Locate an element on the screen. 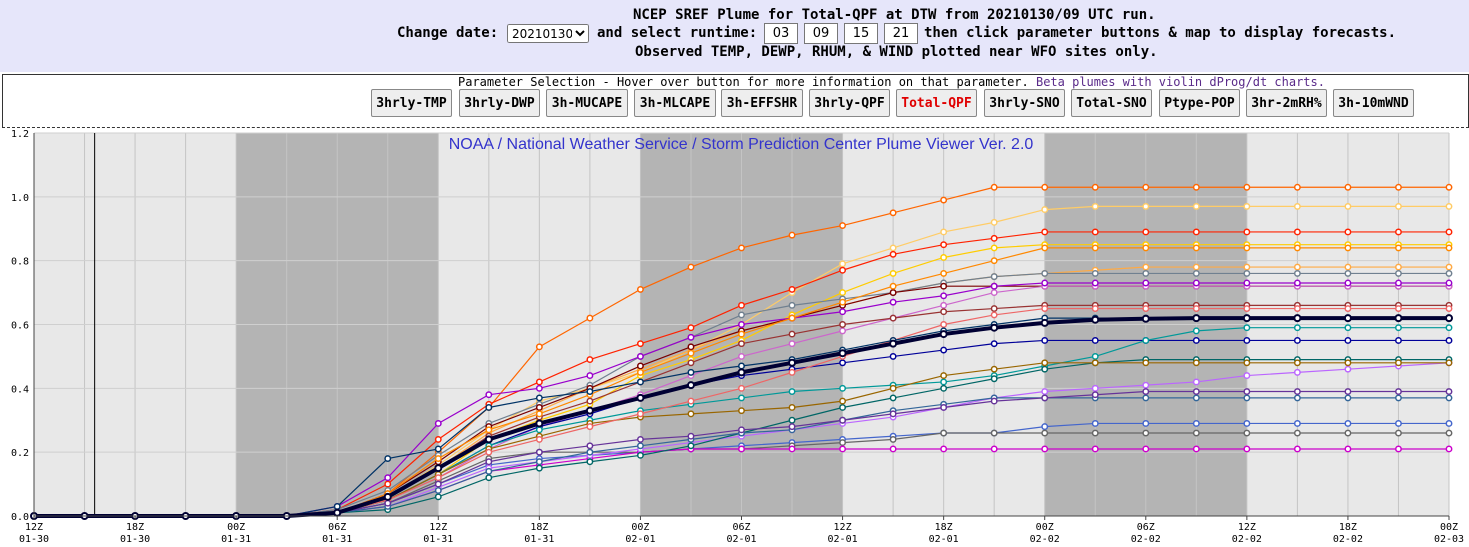  param-button-3hrly-sno: 3hrly-SNO is located at coordinates (1024, 103).